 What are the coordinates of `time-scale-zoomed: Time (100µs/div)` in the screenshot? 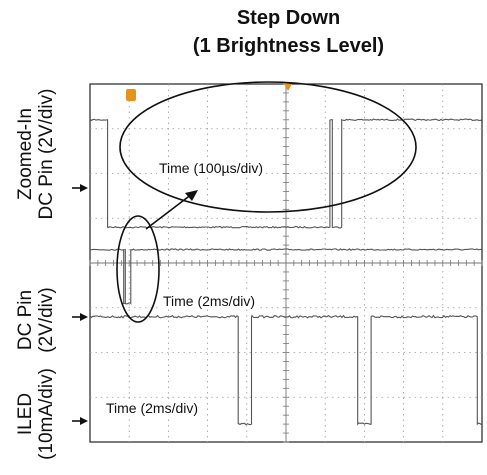 It's located at (211, 168).